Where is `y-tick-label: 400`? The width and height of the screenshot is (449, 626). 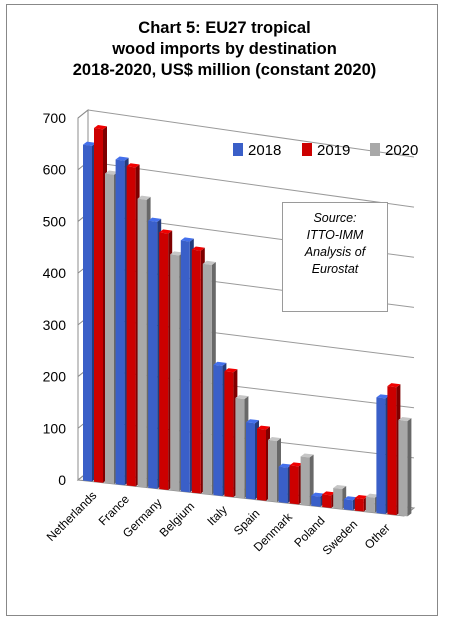
y-tick-label: 400 is located at coordinates (55, 273).